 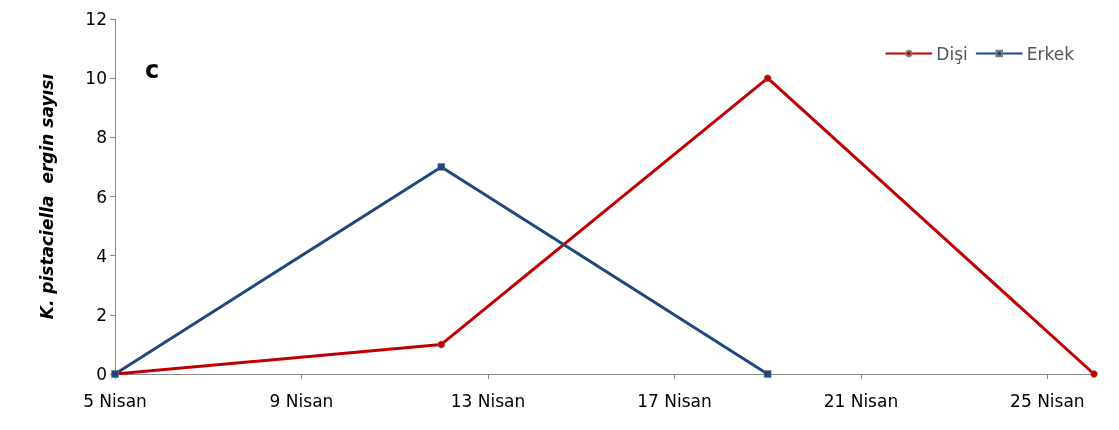 What do you see at coordinates (1047, 400) in the screenshot?
I see `x-tick-label: 25 Nisan` at bounding box center [1047, 400].